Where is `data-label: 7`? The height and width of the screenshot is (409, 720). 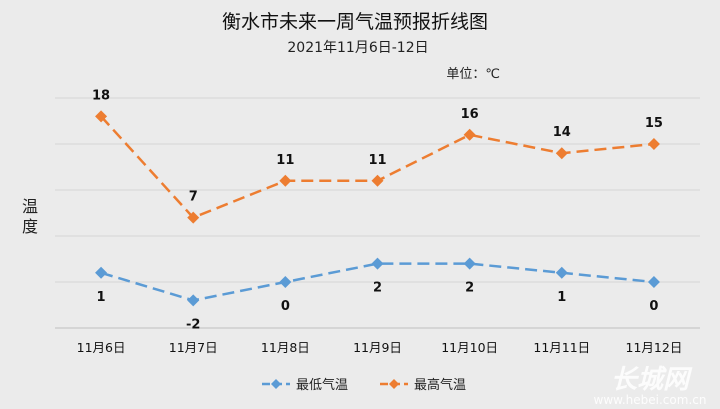
data-label: 7 is located at coordinates (193, 197).